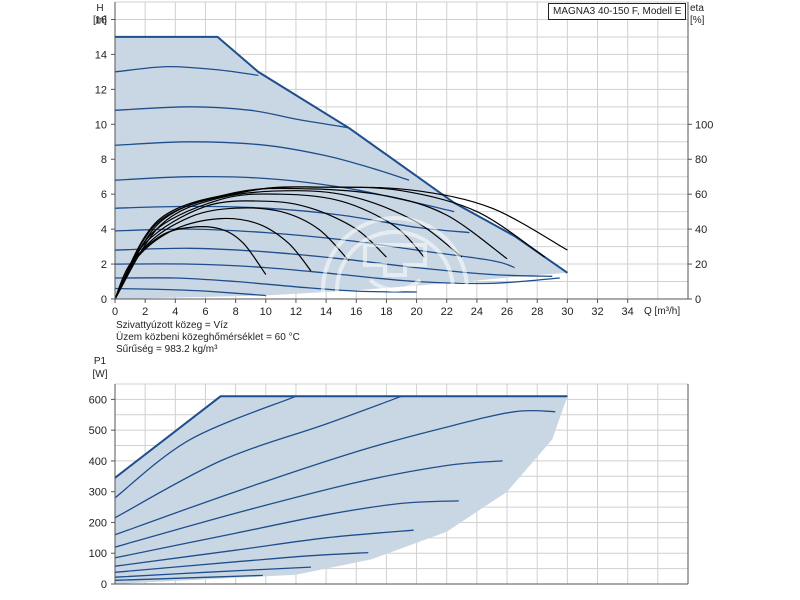 Image resolution: width=800 pixels, height=600 pixels. I want to click on y2-tick-label: 60, so click(701, 195).